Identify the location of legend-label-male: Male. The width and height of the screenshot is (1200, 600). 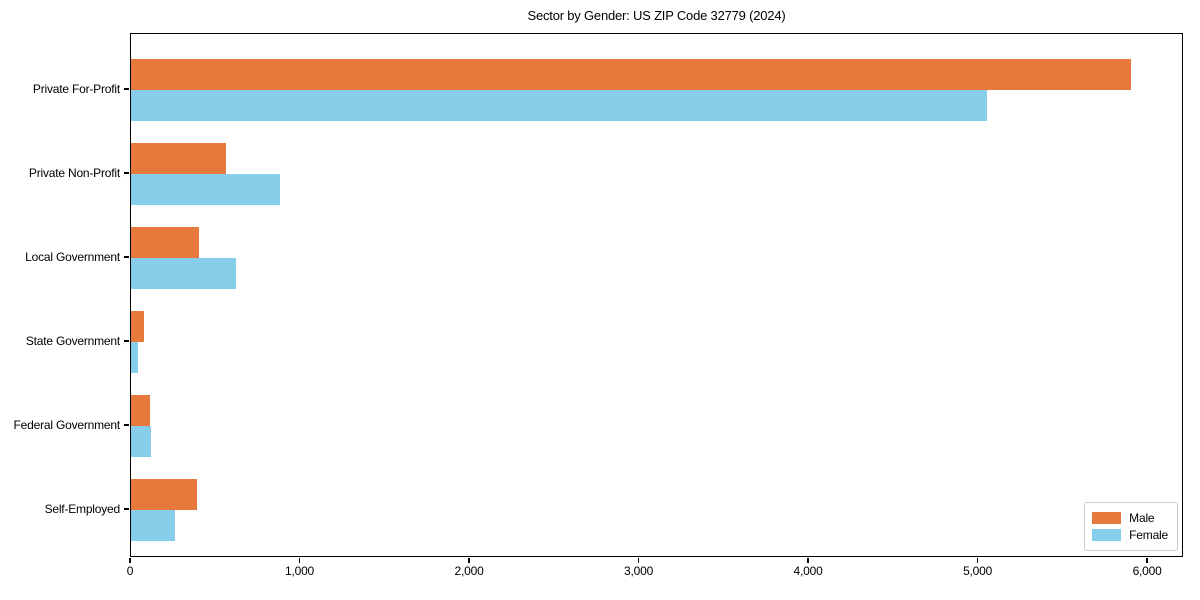
(1142, 518).